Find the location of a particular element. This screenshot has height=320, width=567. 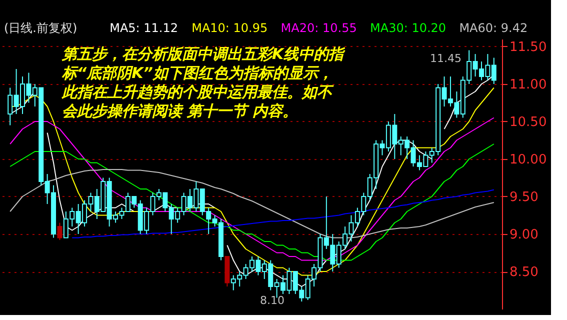

y-tick-label: 11.00 is located at coordinates (528, 85).